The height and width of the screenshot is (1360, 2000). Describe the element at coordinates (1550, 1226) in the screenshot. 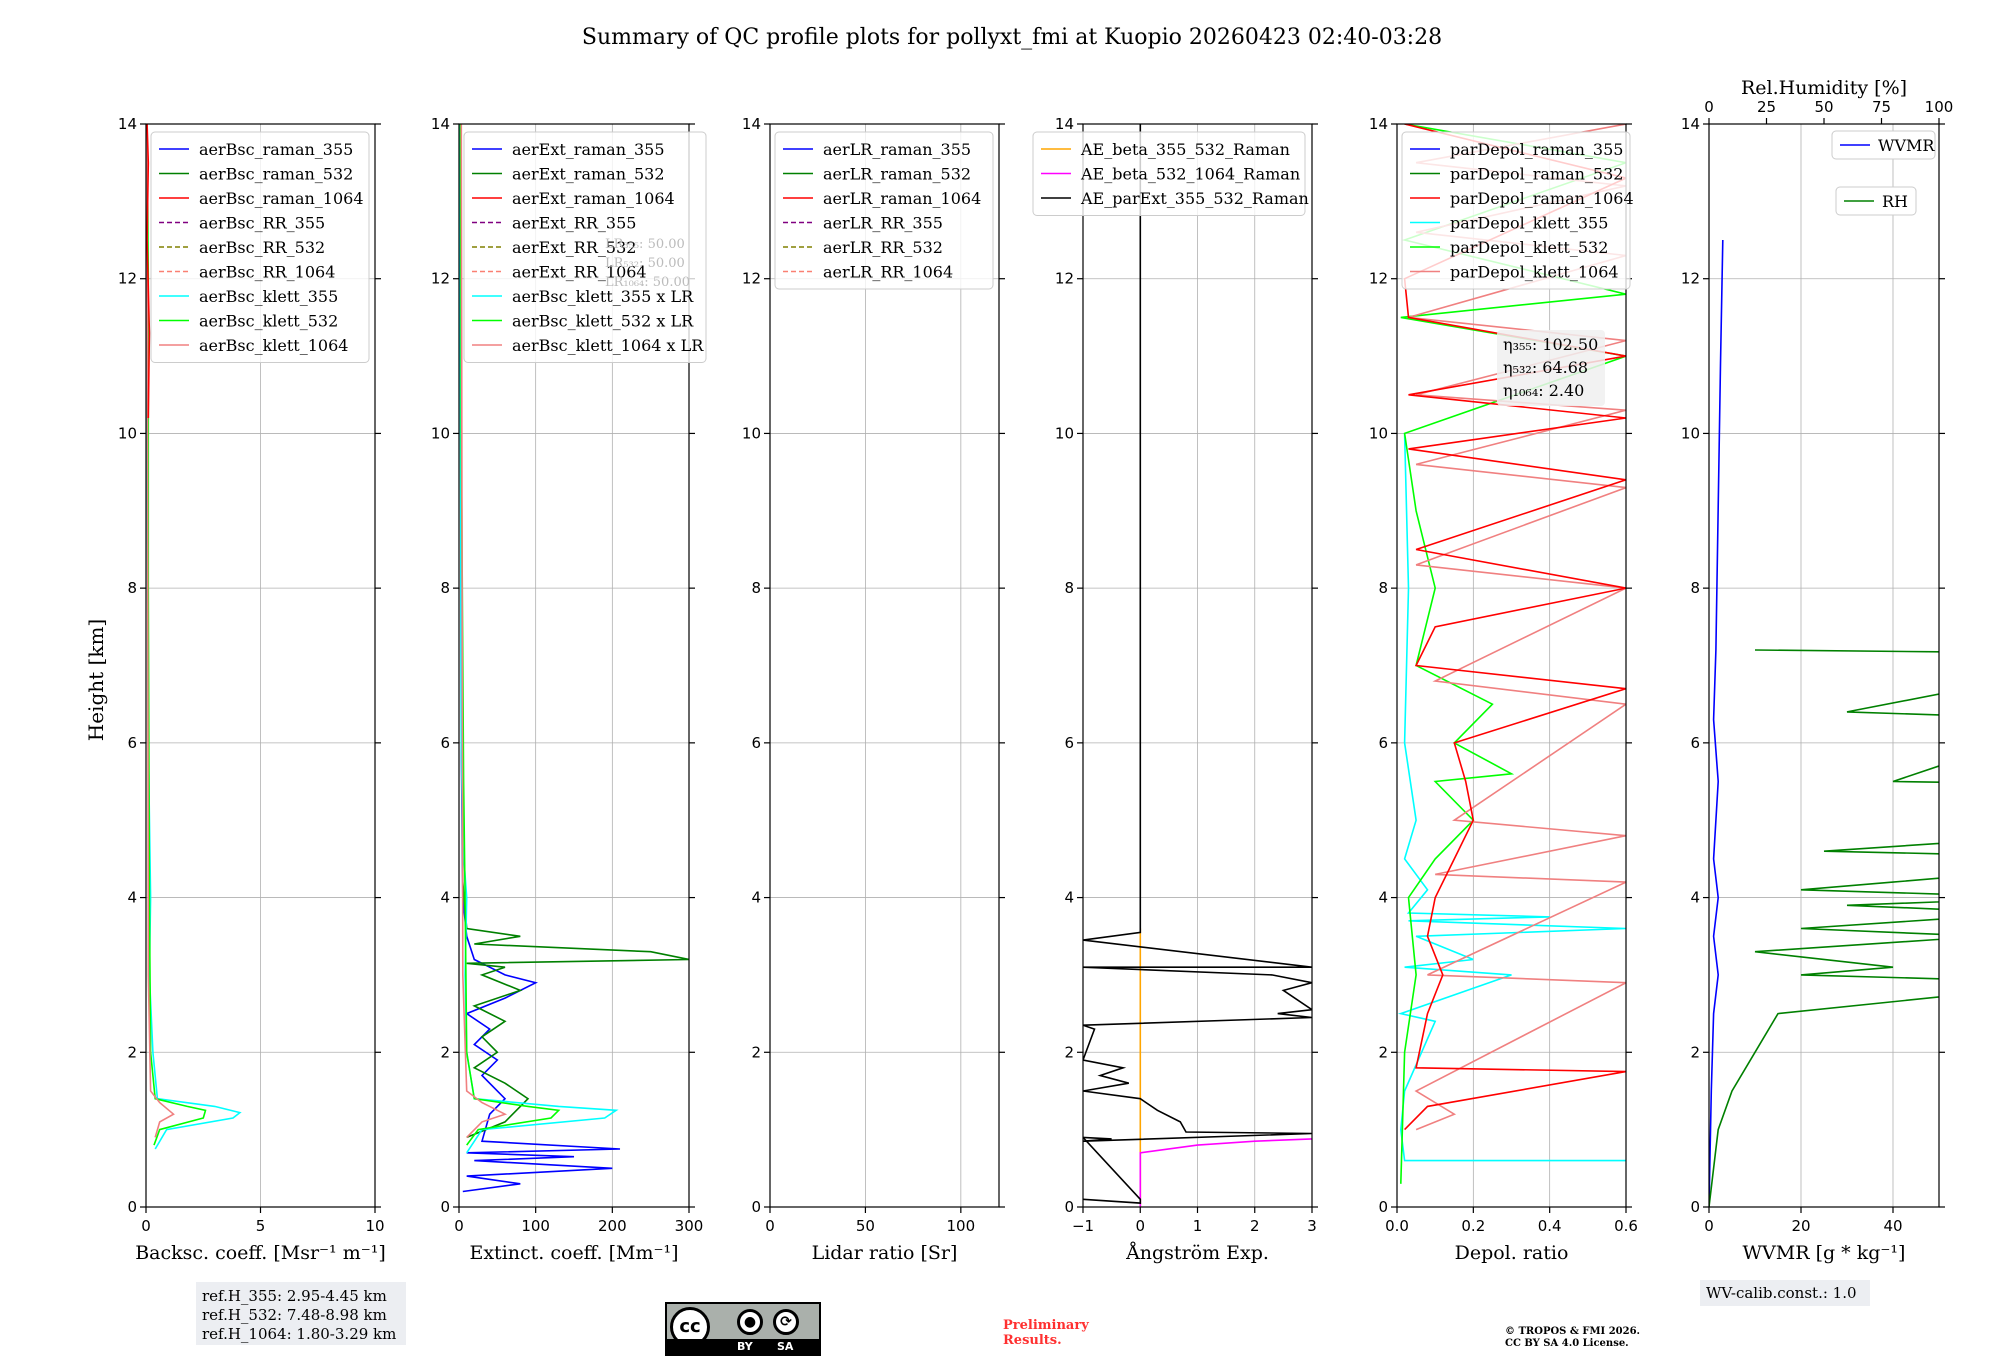

I see `x-tick-label: 0.4` at that location.